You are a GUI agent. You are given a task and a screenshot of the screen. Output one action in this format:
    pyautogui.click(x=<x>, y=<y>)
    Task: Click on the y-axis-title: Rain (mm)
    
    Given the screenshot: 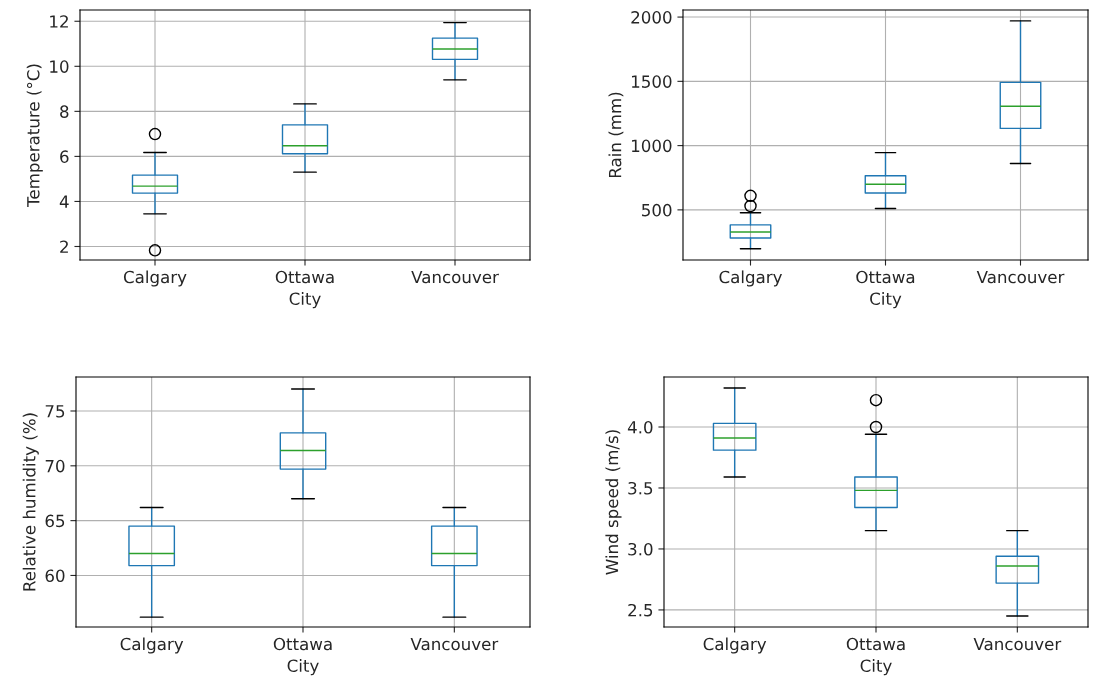 What is the action you would take?
    pyautogui.click(x=616, y=135)
    